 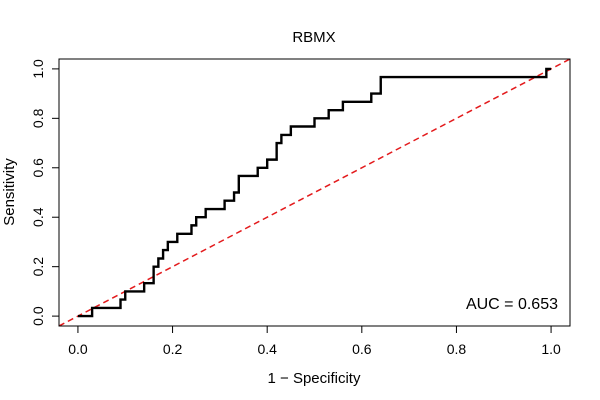 I want to click on x-axis: 0.0 0.2 0.4 0.6 0.8 1.0, so click(x=314, y=341).